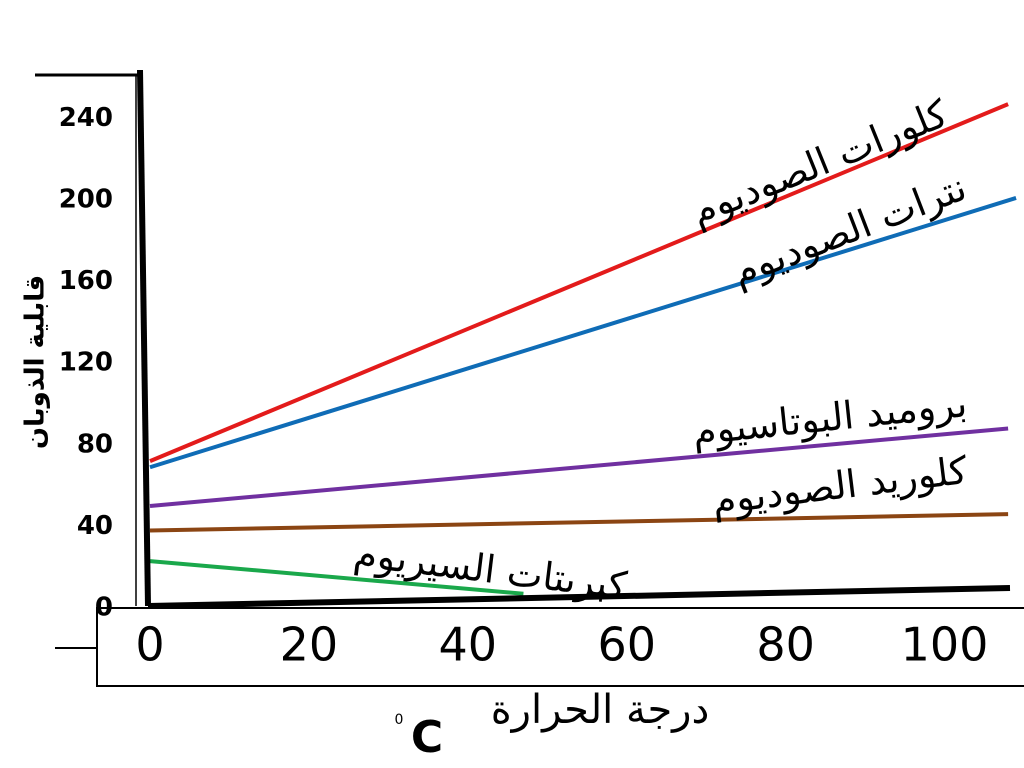 Image resolution: width=1024 pixels, height=768 pixels. Describe the element at coordinates (144, 338) in the screenshot. I see `y-axis` at that location.